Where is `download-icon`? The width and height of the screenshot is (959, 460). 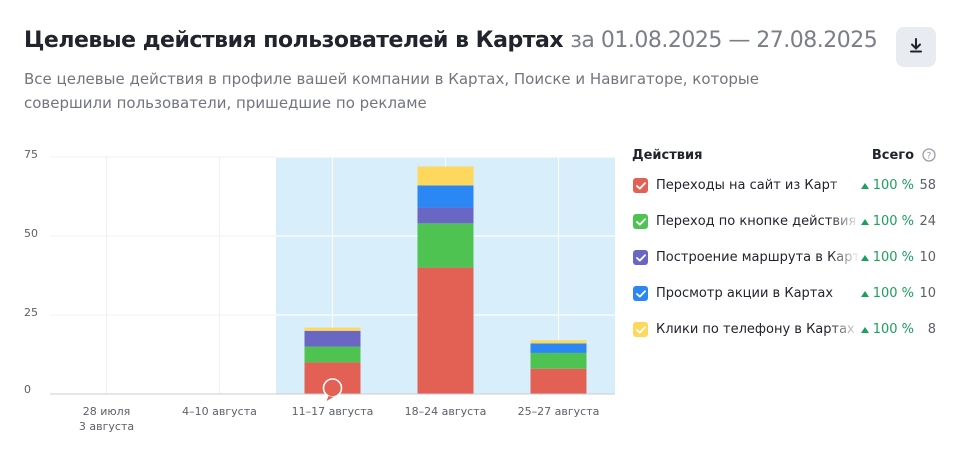 download-icon is located at coordinates (916, 47).